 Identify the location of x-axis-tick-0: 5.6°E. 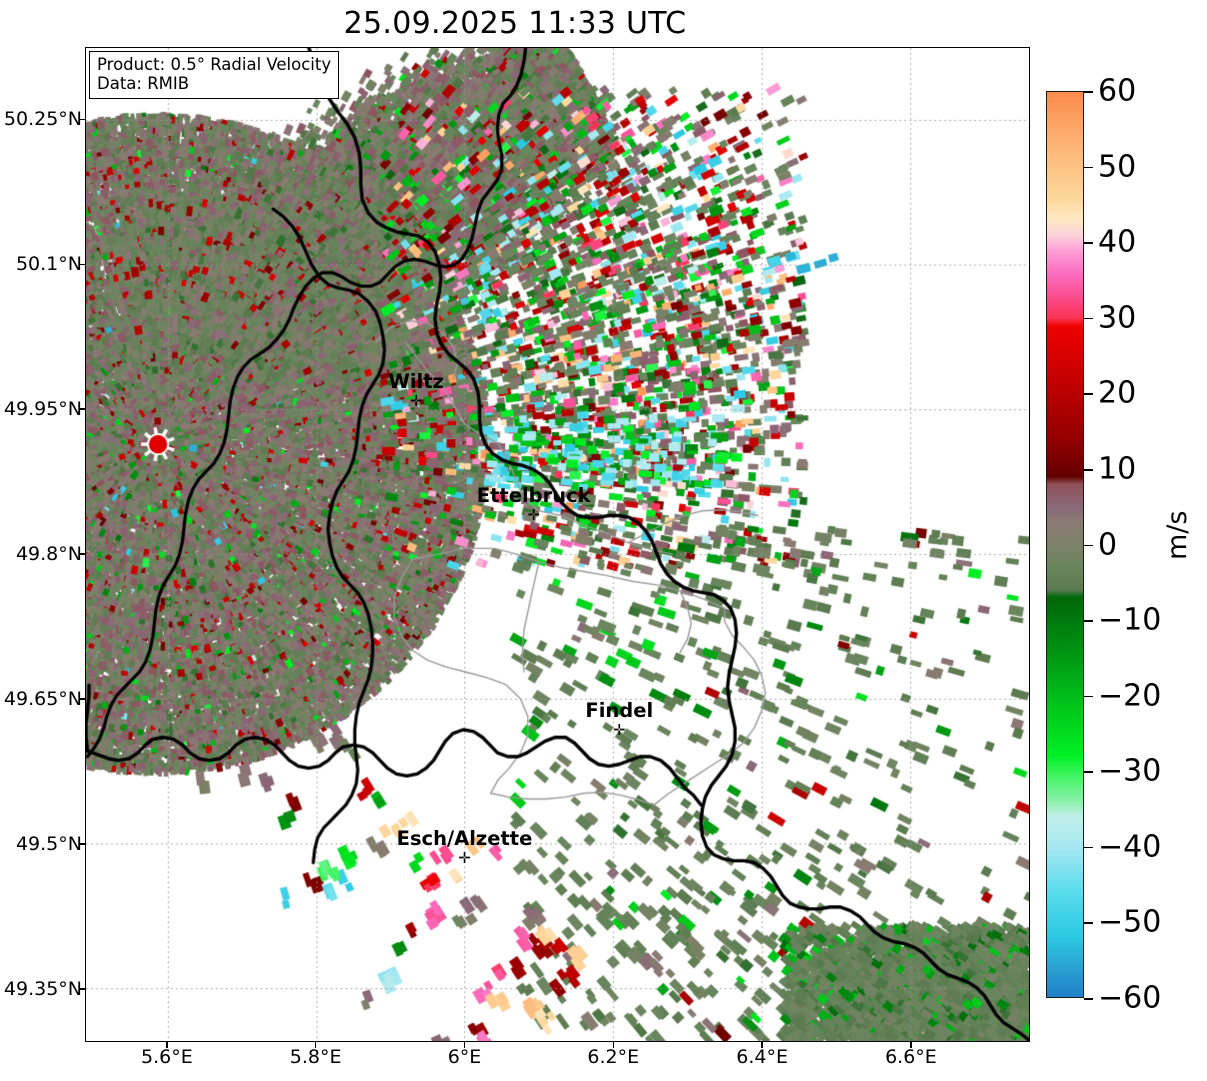
(166, 1057).